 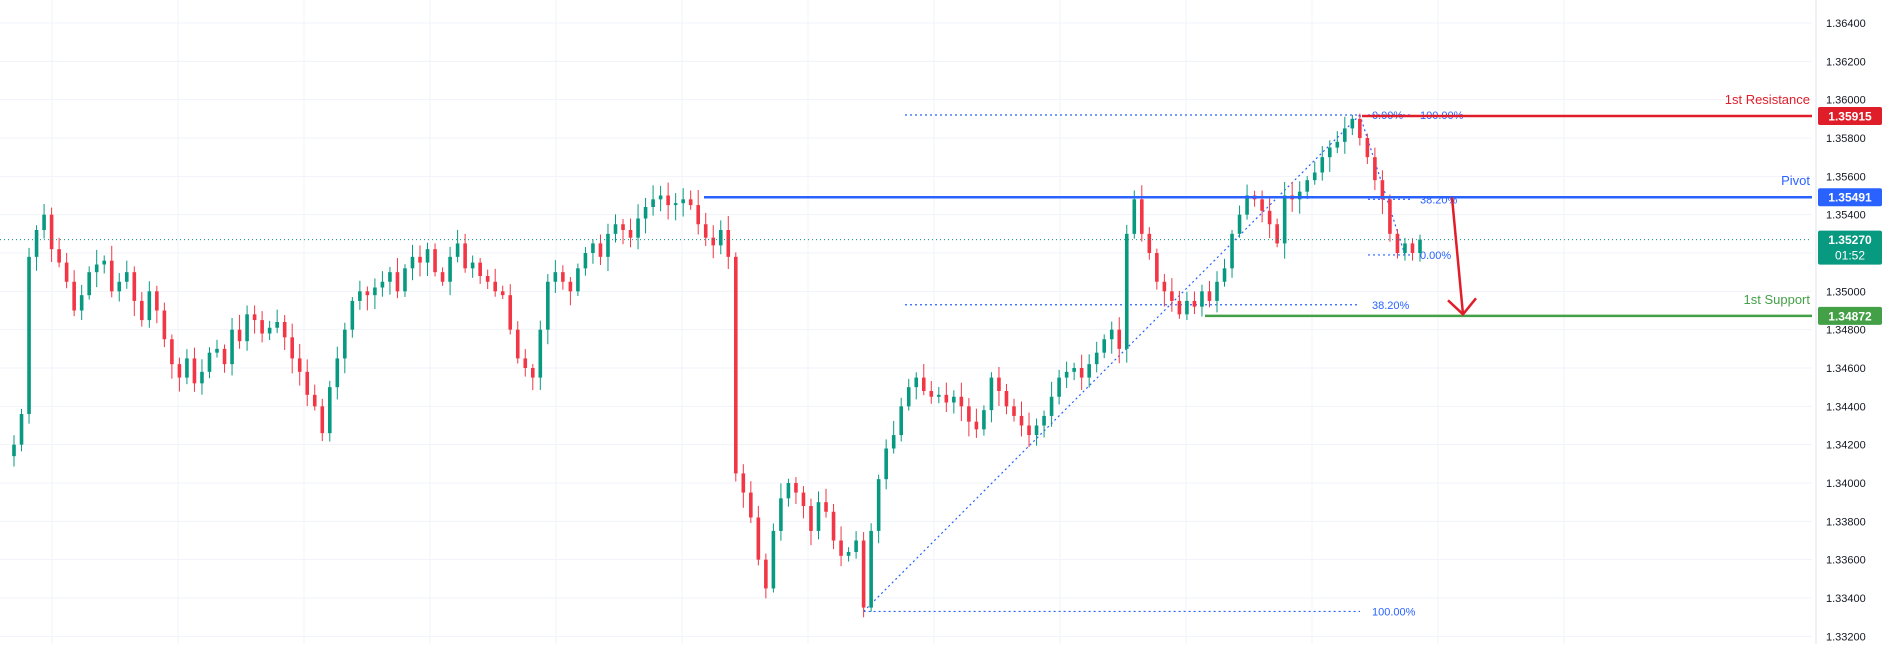 I want to click on y-tick-label: 1.34000, so click(x=1846, y=484).